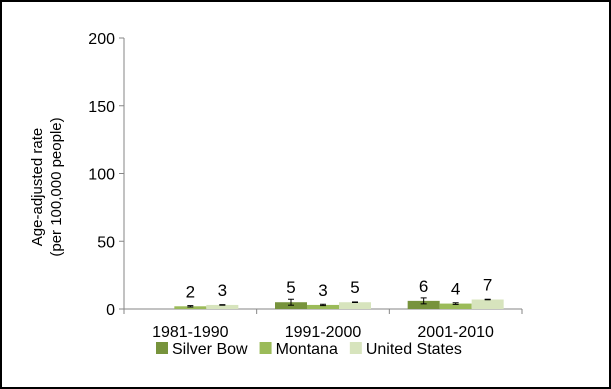  What do you see at coordinates (190, 332) in the screenshot?
I see `x-tick-label: 1981-1990` at bounding box center [190, 332].